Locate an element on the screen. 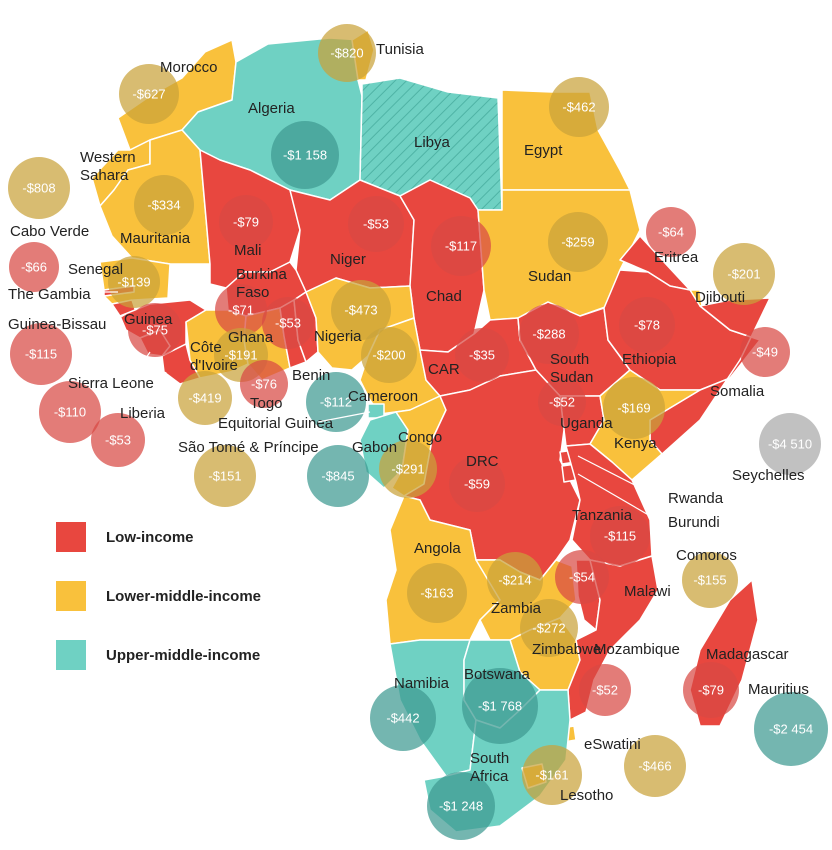 This screenshot has height=850, width=832. bubble-djibouti is located at coordinates (744, 274).